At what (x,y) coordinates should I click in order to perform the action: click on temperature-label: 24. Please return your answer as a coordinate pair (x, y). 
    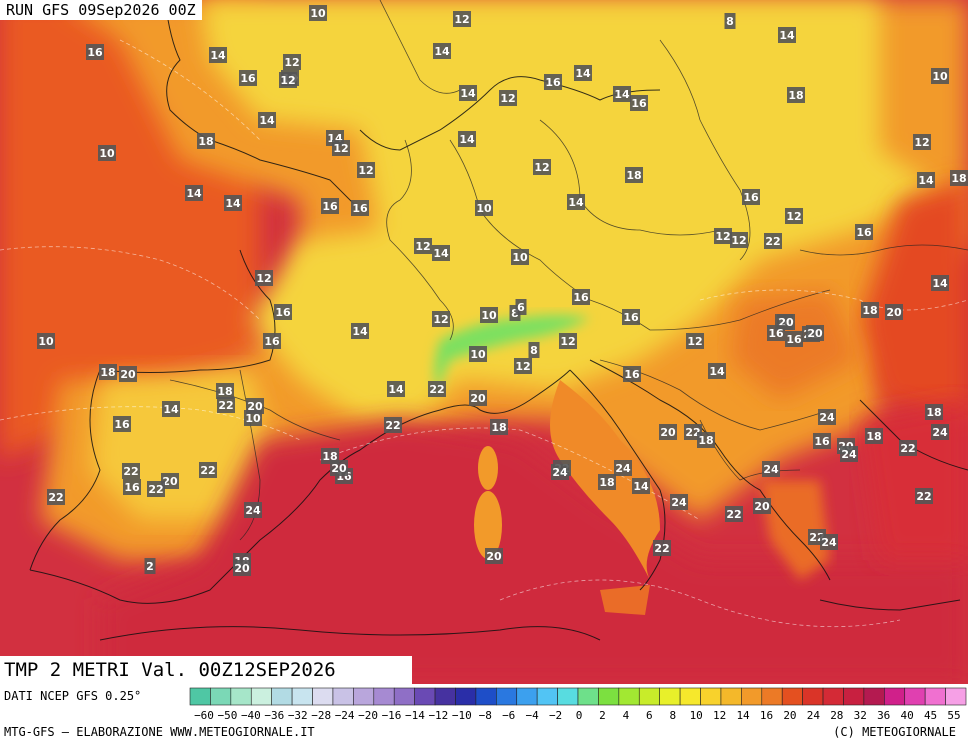
    Looking at the image, I should click on (827, 417).